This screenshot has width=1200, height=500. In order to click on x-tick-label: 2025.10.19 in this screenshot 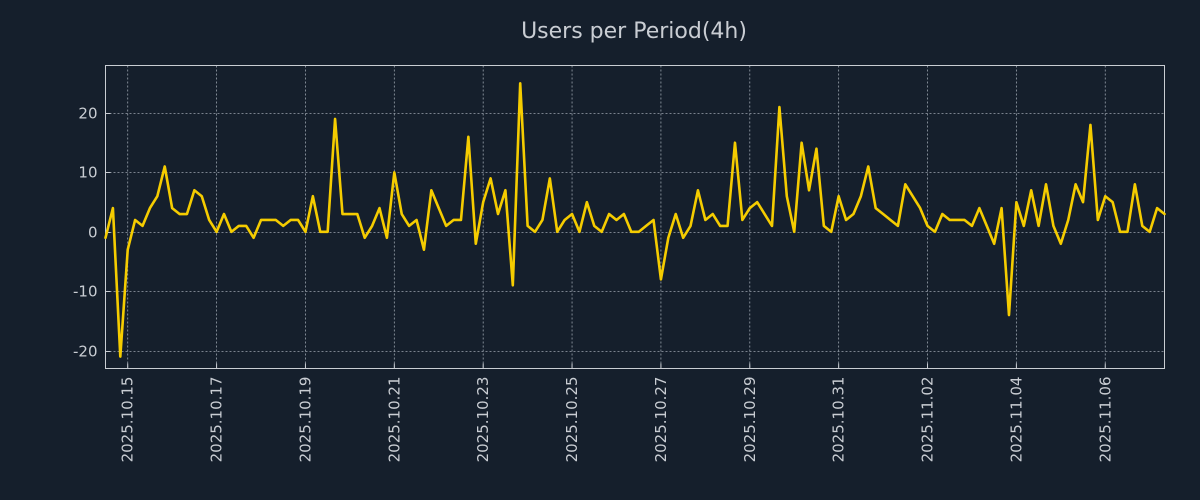, I will do `click(305, 420)`.